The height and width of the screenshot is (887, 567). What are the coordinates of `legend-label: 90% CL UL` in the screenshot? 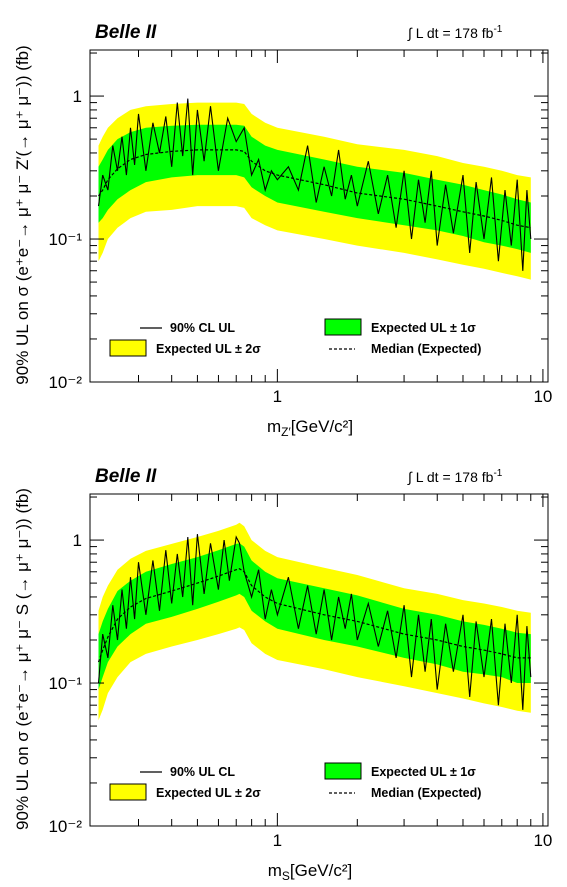 It's located at (202, 328).